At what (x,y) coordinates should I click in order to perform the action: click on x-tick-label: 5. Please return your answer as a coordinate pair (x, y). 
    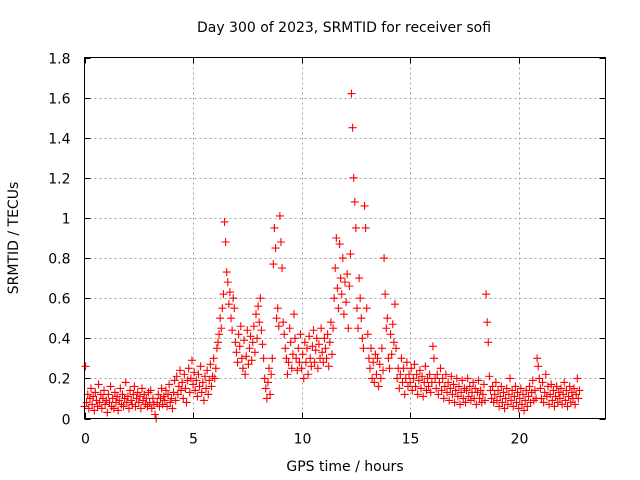
    Looking at the image, I should click on (193, 440).